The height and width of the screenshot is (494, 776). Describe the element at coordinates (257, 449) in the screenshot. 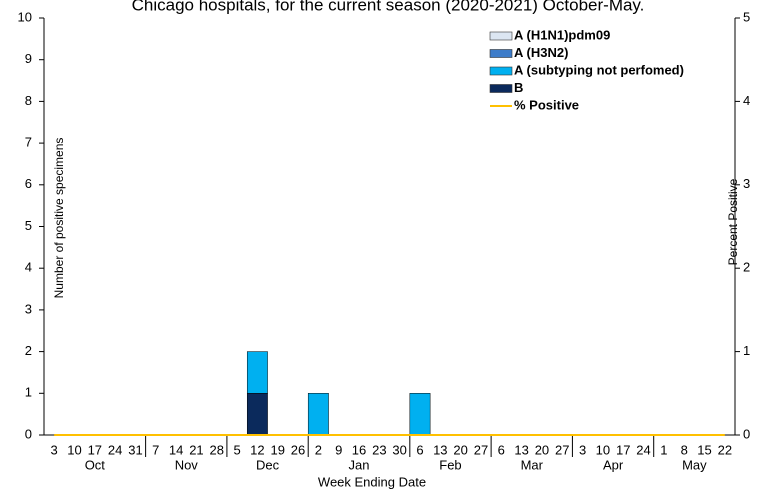

I see `x-tick-label: 12` at that location.